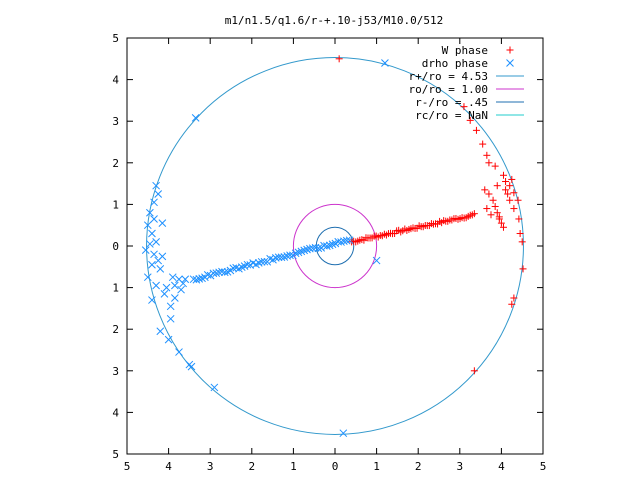  I want to click on chart-title: m1/n1.5/q1.6/r-+.10-j53/M10.0/512, so click(334, 20).